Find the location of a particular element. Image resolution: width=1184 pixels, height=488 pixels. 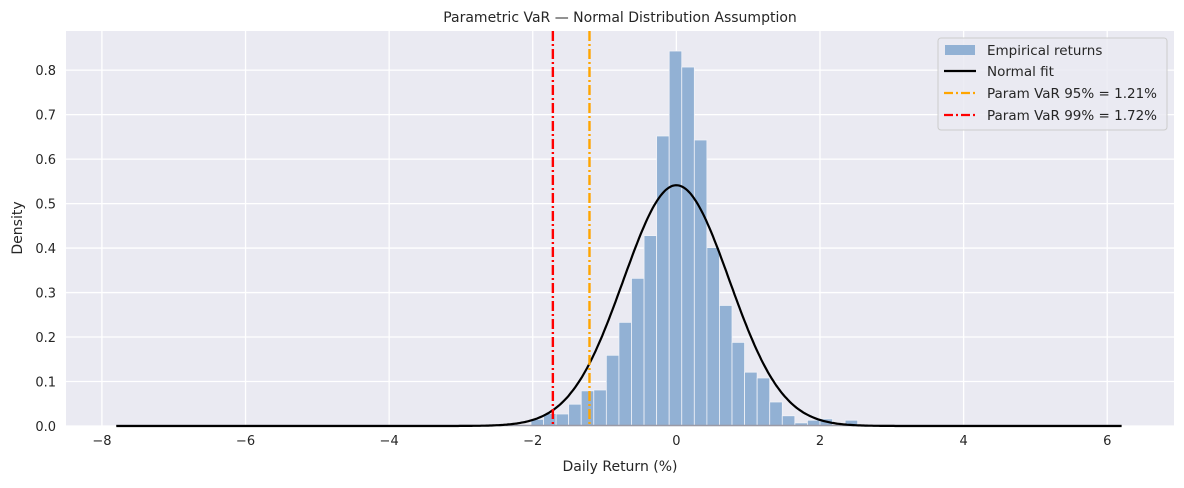

y-tick-label: 0.4 is located at coordinates (45, 249).